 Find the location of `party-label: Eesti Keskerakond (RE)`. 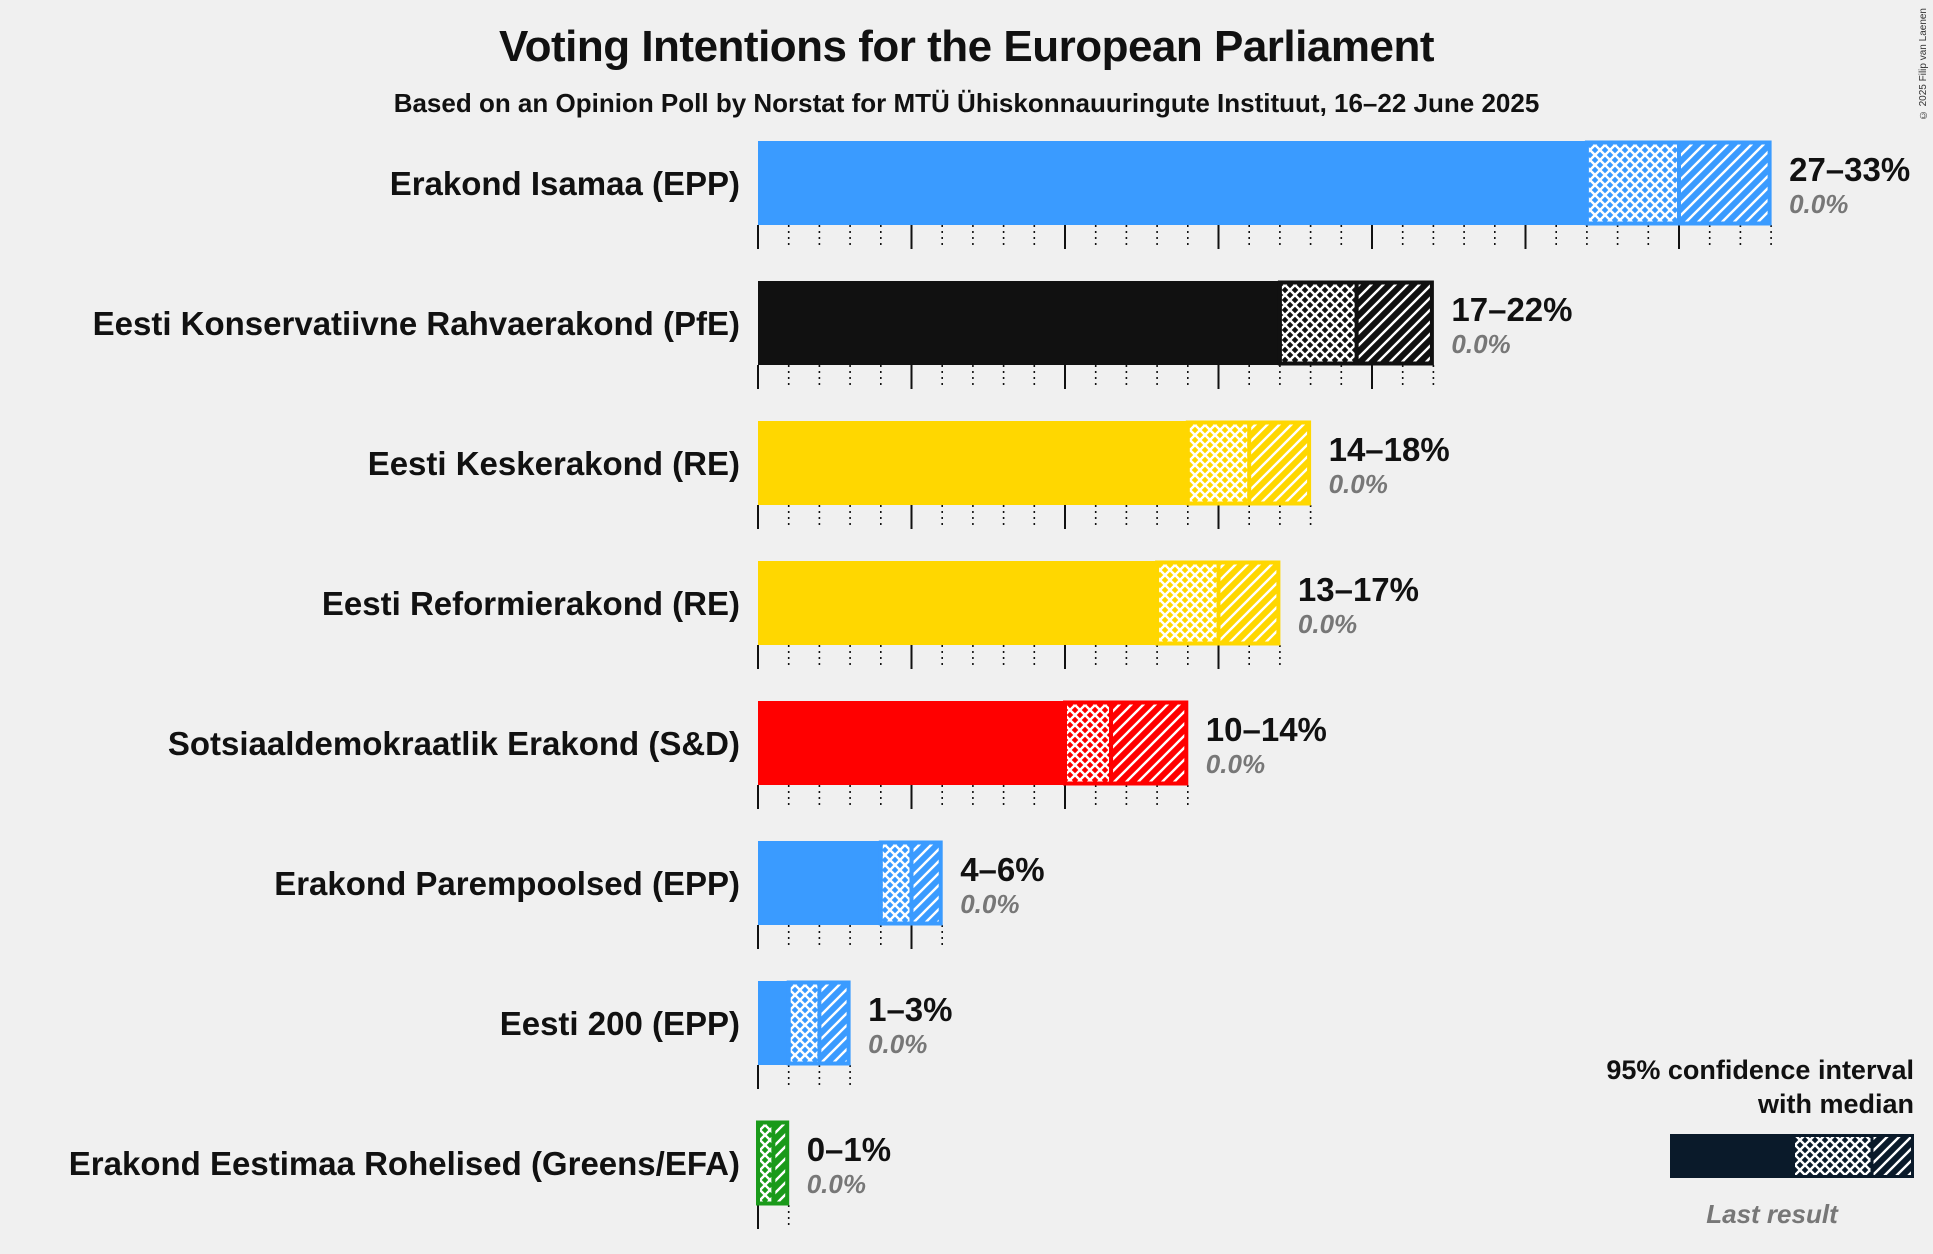

party-label: Eesti Keskerakond (RE) is located at coordinates (554, 463).